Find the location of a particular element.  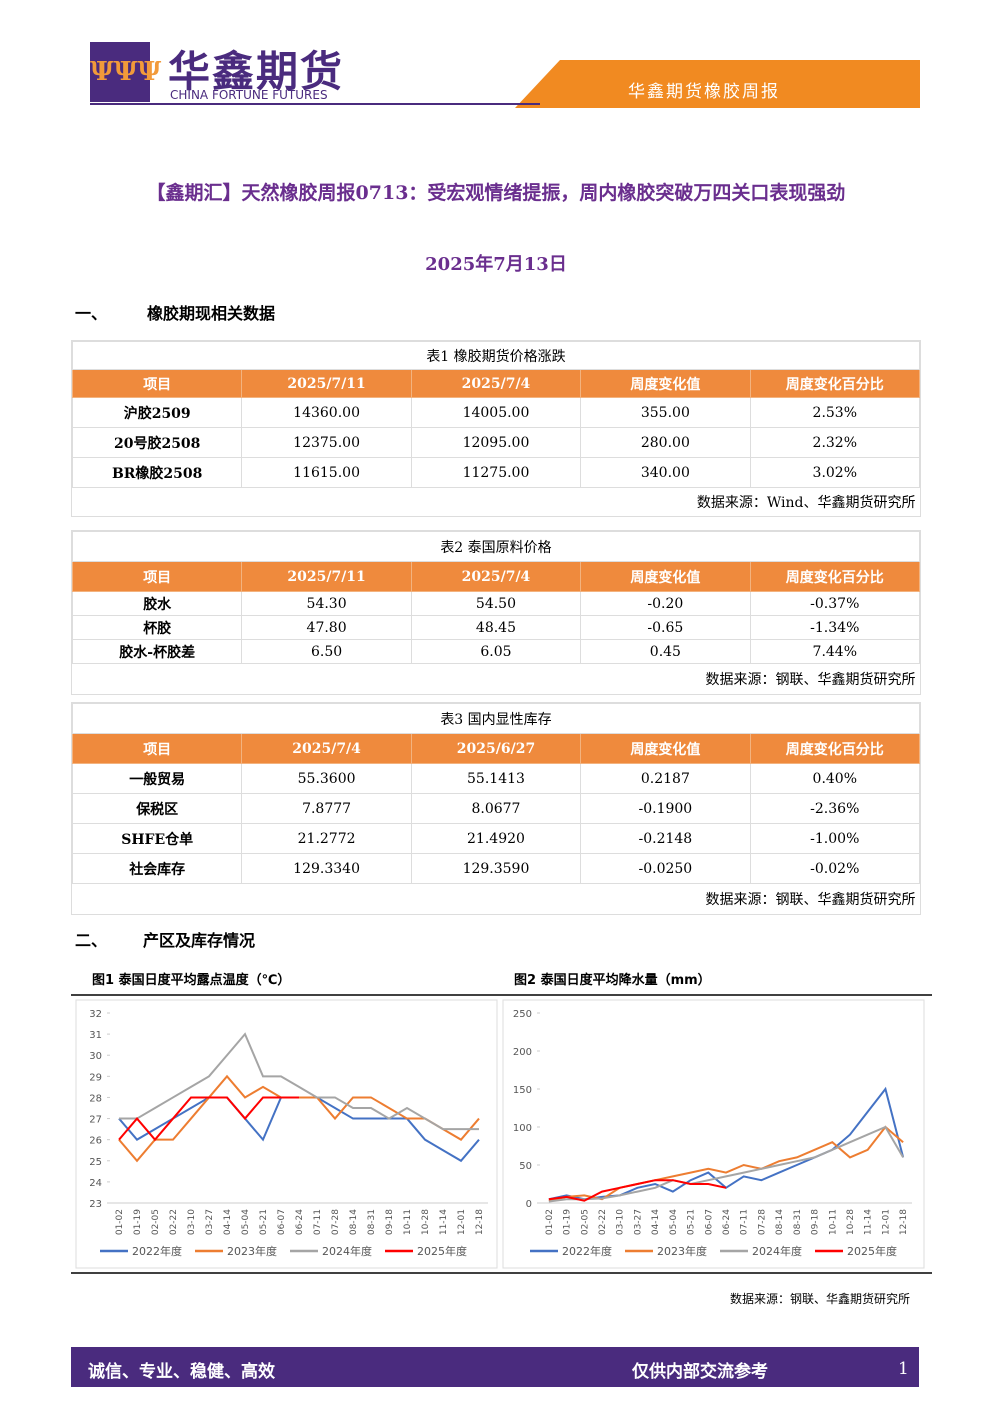

cell: 54.50 is located at coordinates (496, 603).